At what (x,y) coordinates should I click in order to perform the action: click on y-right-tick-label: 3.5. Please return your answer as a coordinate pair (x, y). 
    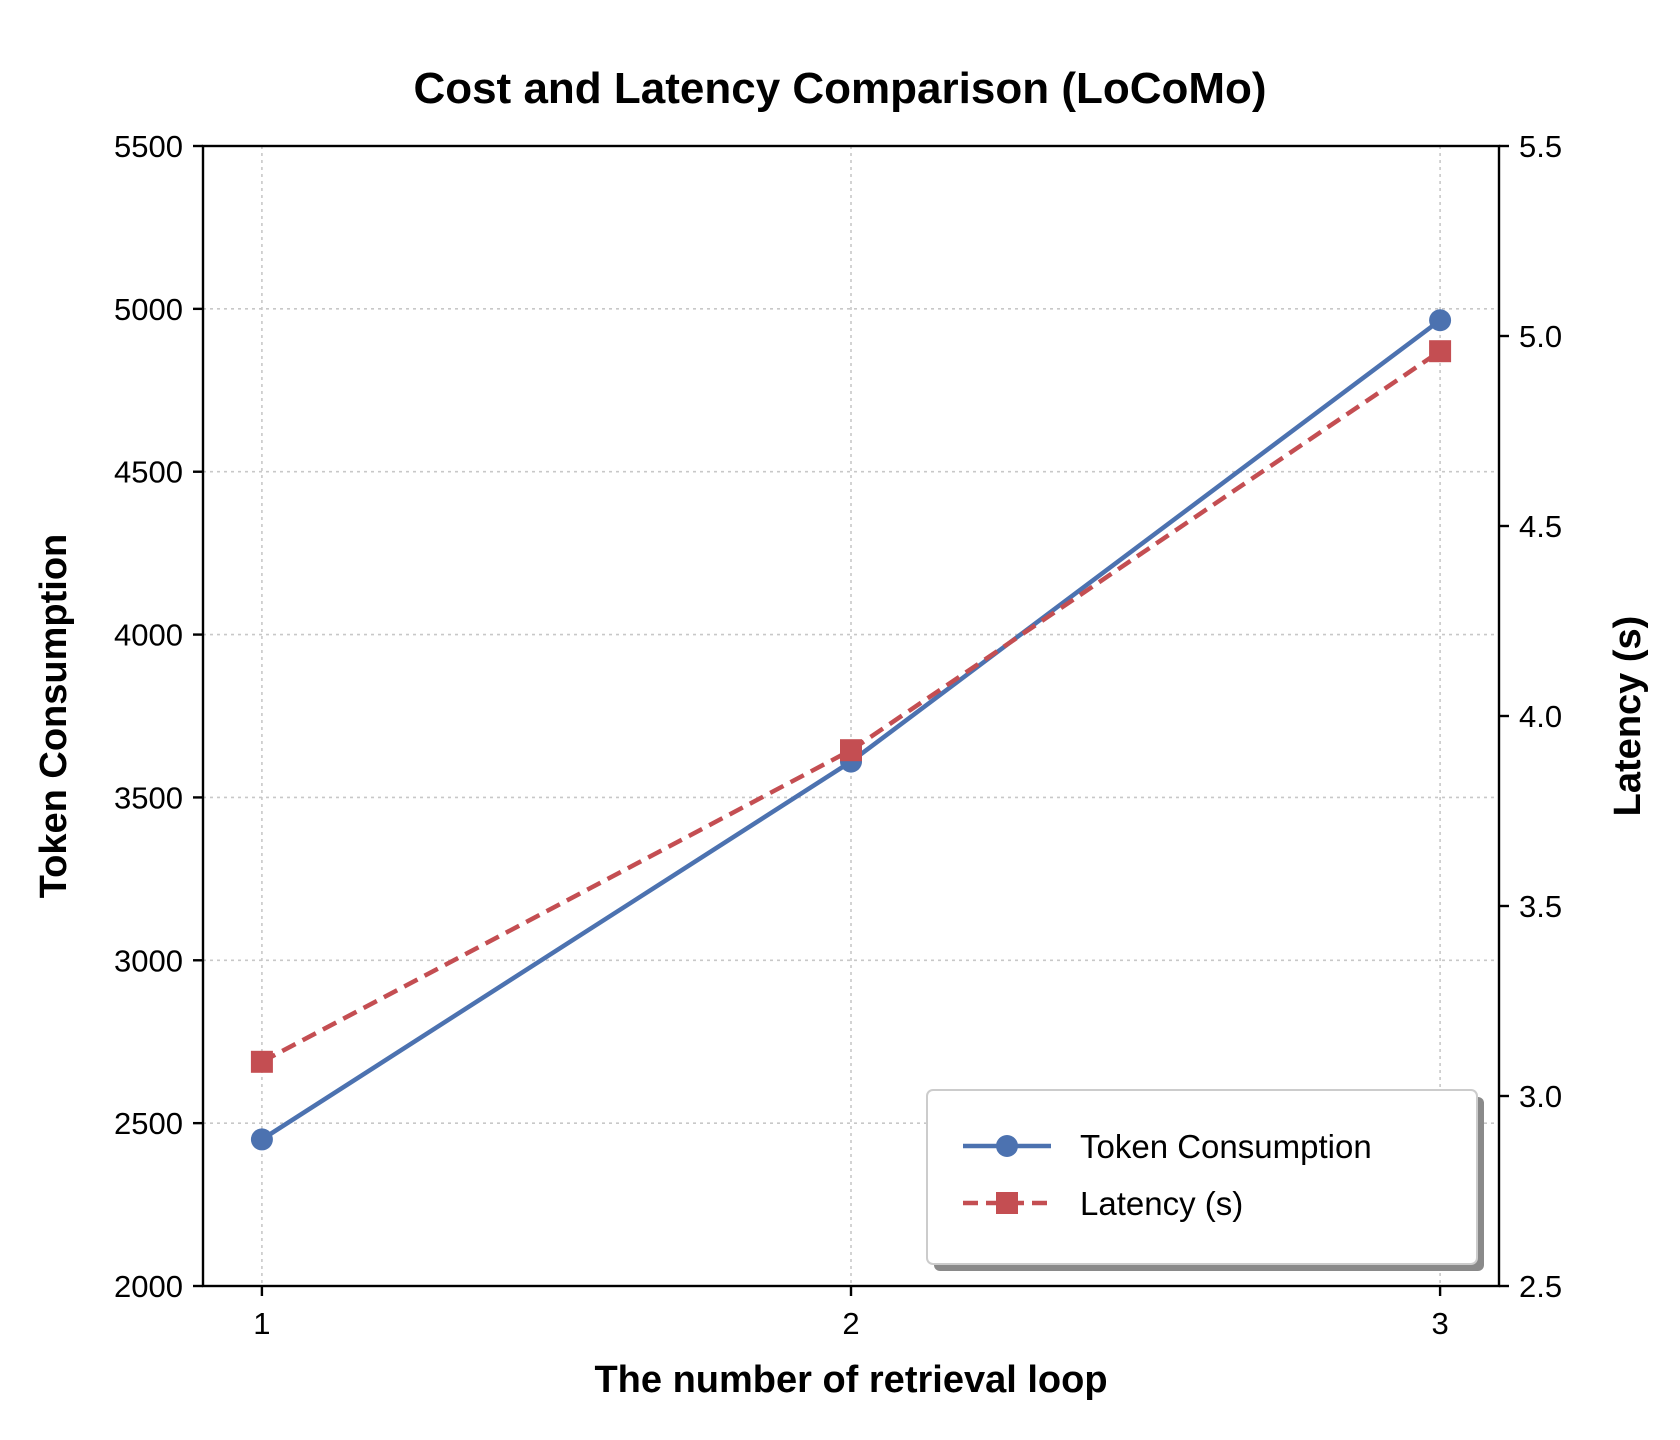
    Looking at the image, I should click on (1540, 906).